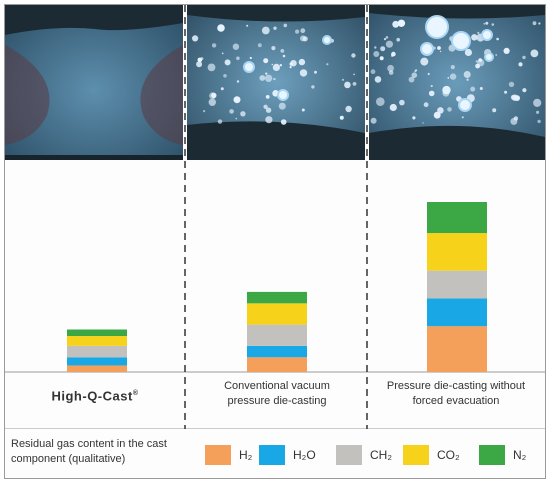 Image resolution: width=550 pixels, height=487 pixels. What do you see at coordinates (456, 401) in the screenshot?
I see `category-label-line2: forced evacuation` at bounding box center [456, 401].